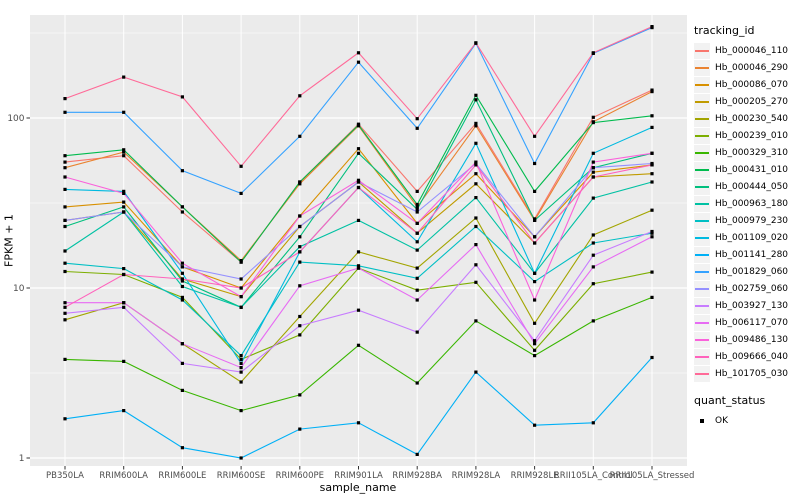 The image size is (800, 500). Describe the element at coordinates (752, 237) in the screenshot. I see `legend-entry-label: Hb_001109_020` at that location.